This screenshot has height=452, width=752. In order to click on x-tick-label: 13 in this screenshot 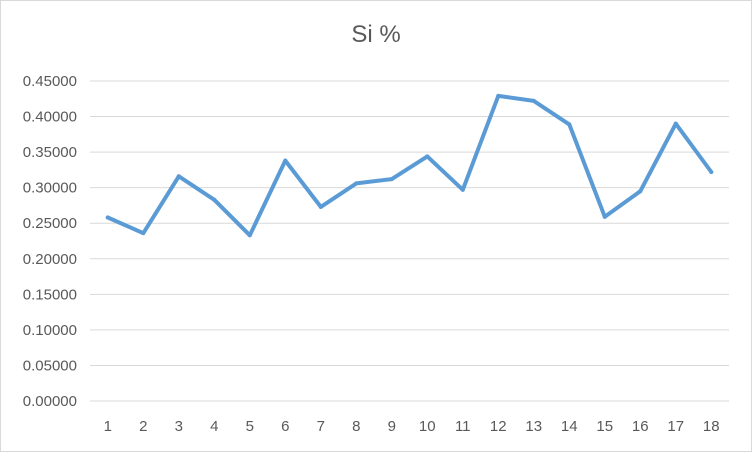, I will do `click(533, 426)`.